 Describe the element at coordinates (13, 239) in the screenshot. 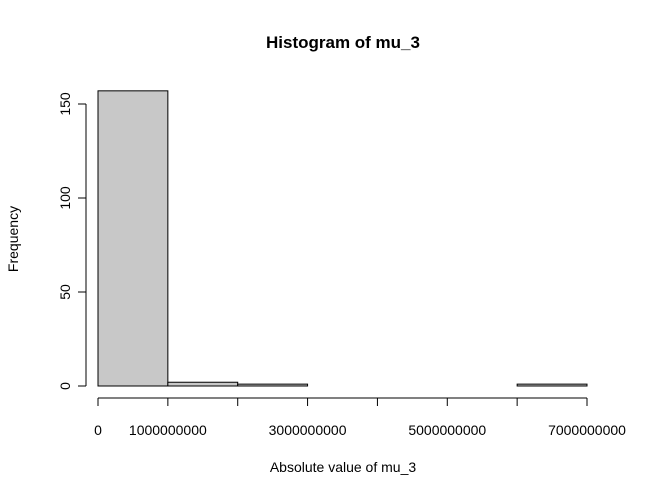

I see `y-axis-label: Frequency` at that location.